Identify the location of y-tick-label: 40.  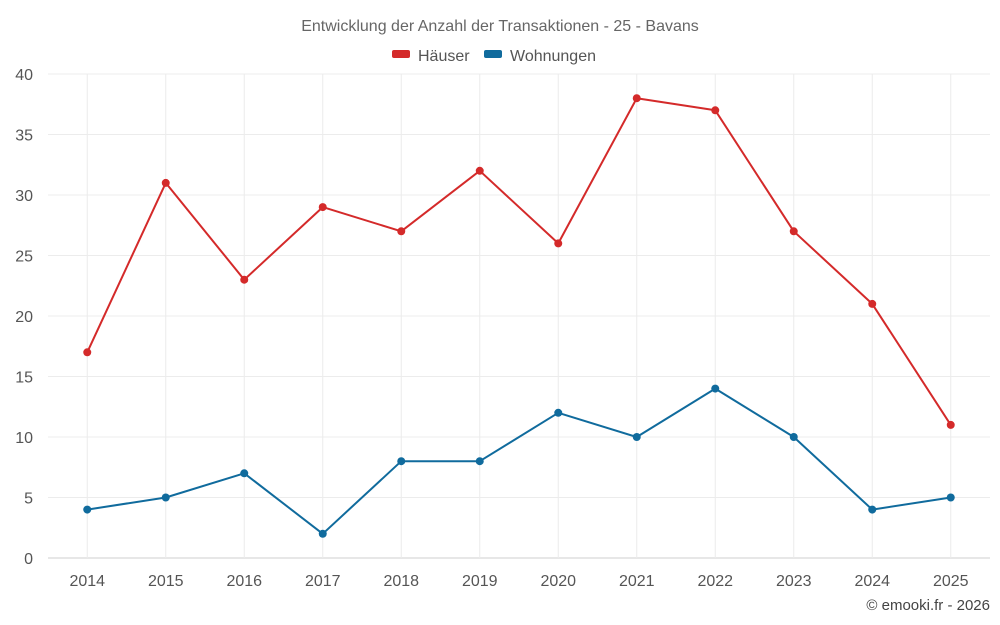
(24, 75).